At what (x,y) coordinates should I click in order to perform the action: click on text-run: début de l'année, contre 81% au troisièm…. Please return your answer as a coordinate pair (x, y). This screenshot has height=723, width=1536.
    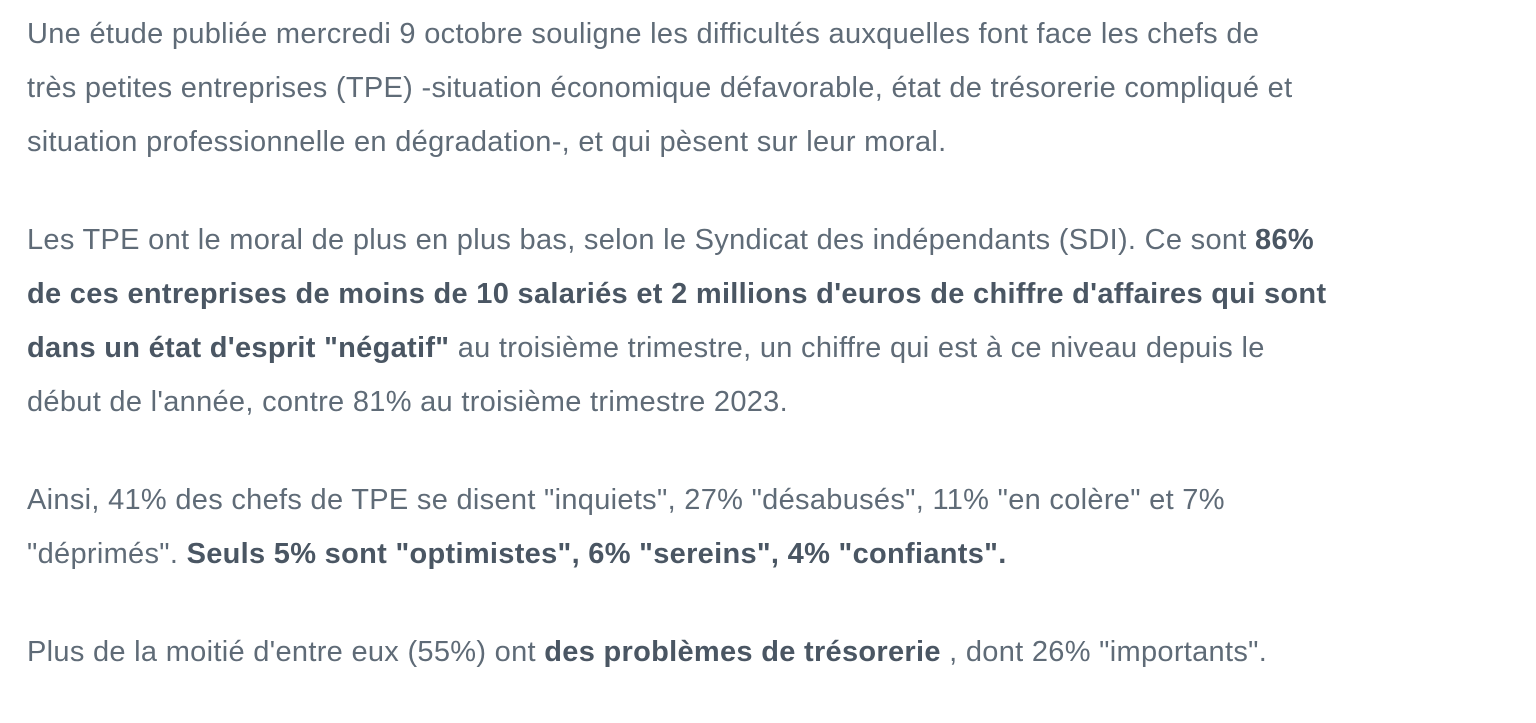
    Looking at the image, I should click on (407, 402).